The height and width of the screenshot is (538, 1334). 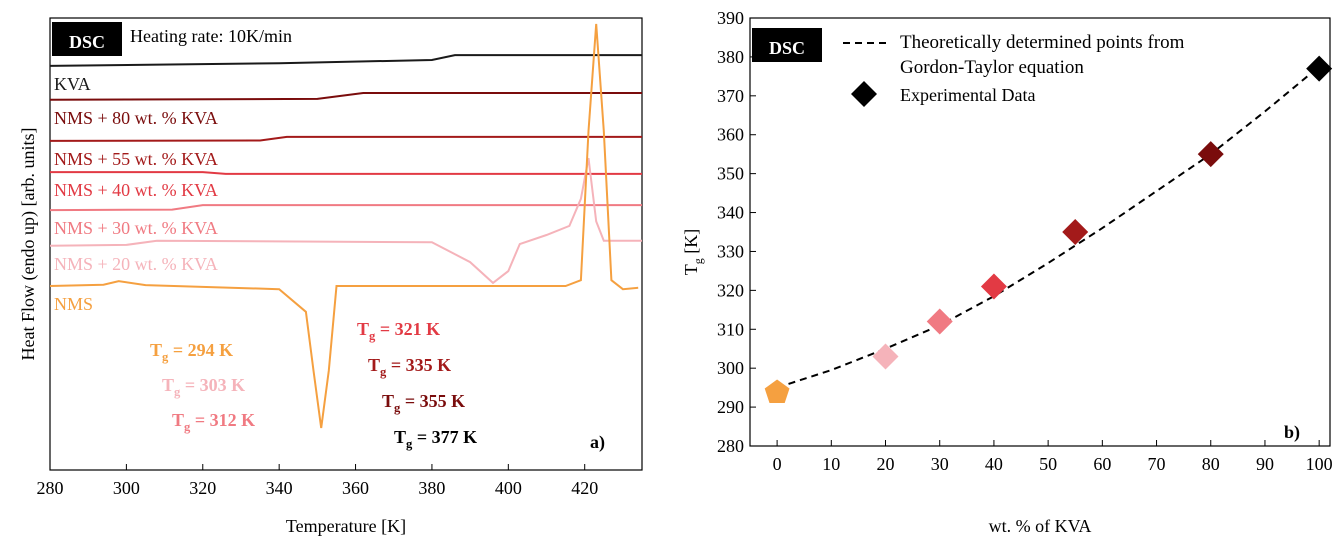 I want to click on subscript-label: Tg = 321 K, so click(x=398, y=331).